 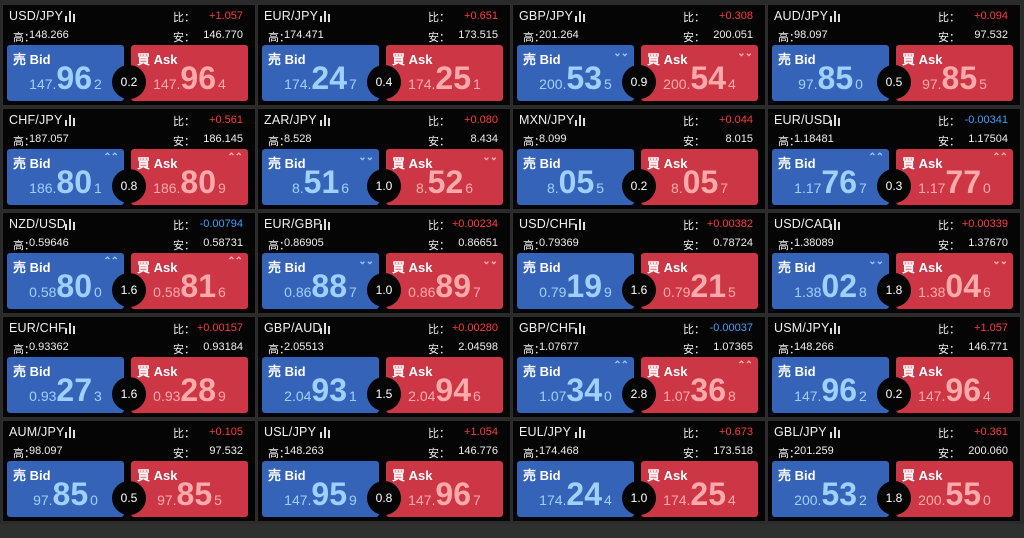 What do you see at coordinates (320, 385) in the screenshot?
I see `bid-button: 売 Bid 2.0493 1` at bounding box center [320, 385].